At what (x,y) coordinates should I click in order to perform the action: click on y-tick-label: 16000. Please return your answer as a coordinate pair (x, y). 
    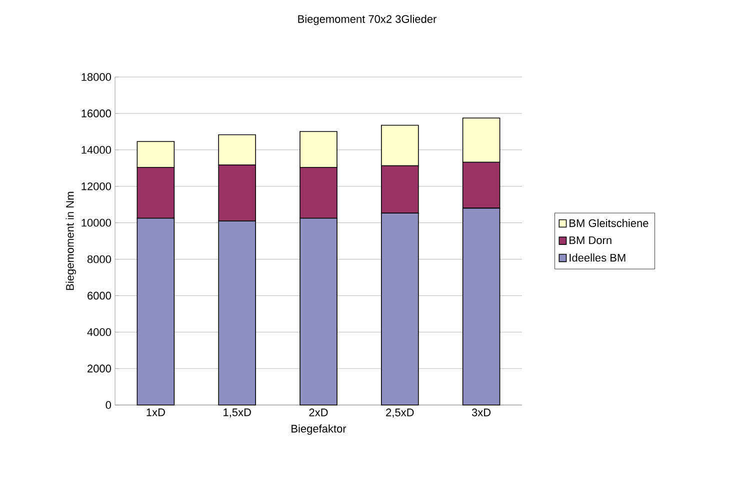
    Looking at the image, I should click on (97, 114).